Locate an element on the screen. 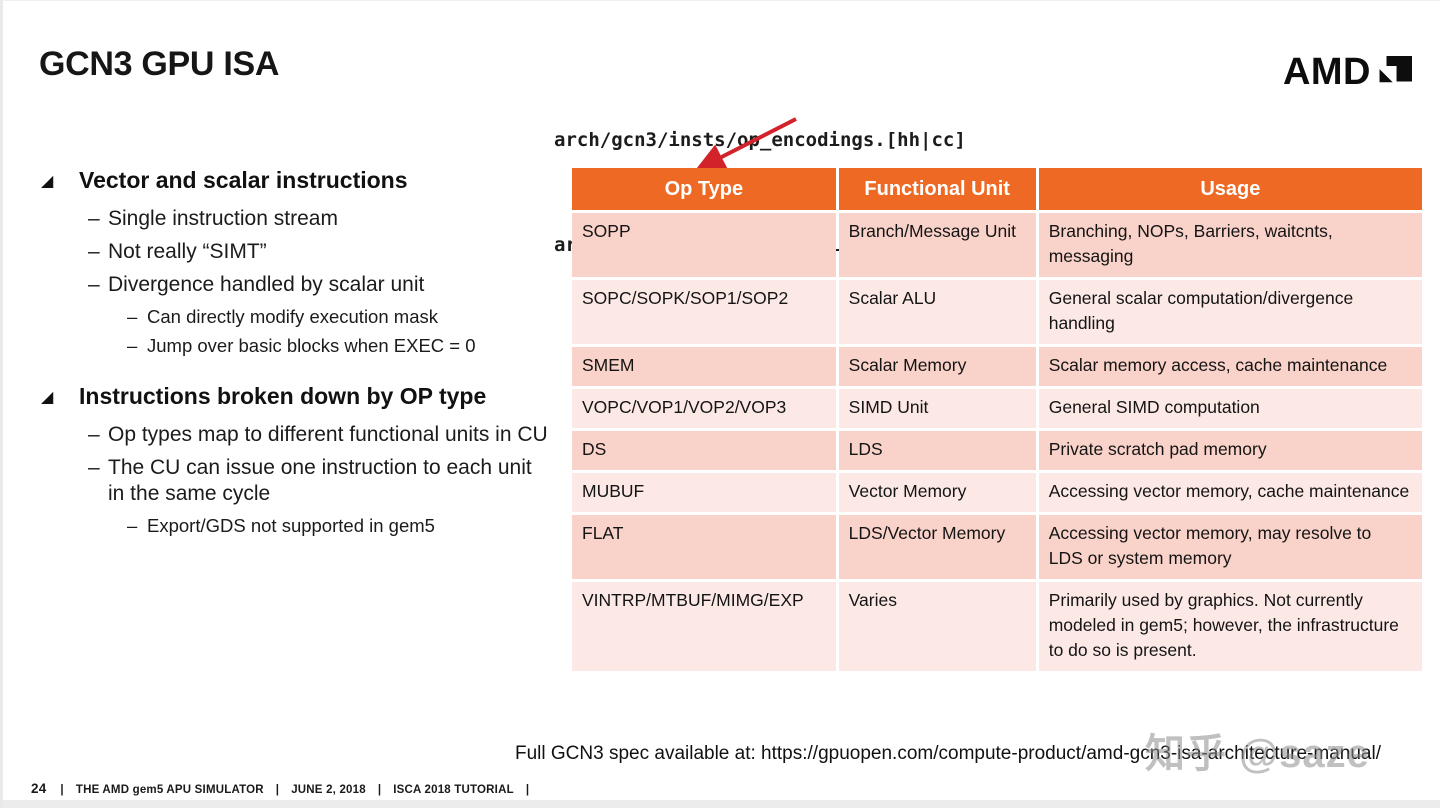  op-type-cell: FLAT is located at coordinates (704, 547).